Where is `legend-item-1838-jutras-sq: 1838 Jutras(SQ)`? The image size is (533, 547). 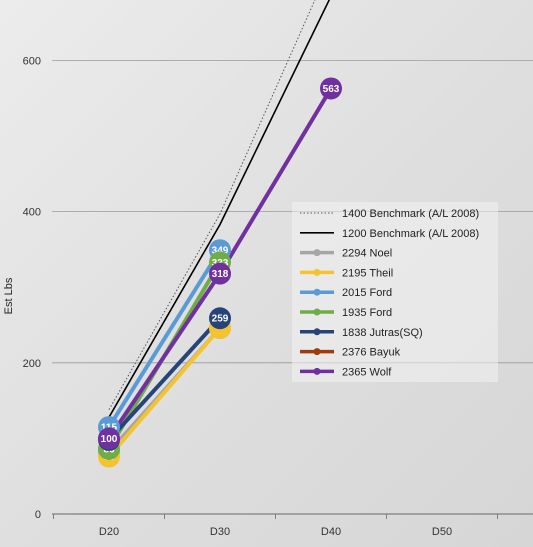 legend-item-1838-jutras-sq: 1838 Jutras(SQ) is located at coordinates (361, 333).